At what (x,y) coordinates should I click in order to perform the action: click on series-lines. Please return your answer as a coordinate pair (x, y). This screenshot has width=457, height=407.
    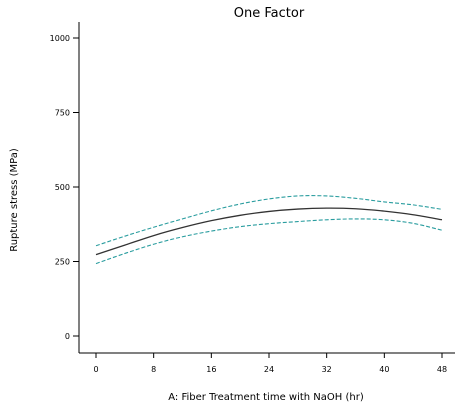
    Looking at the image, I should click on (269, 230).